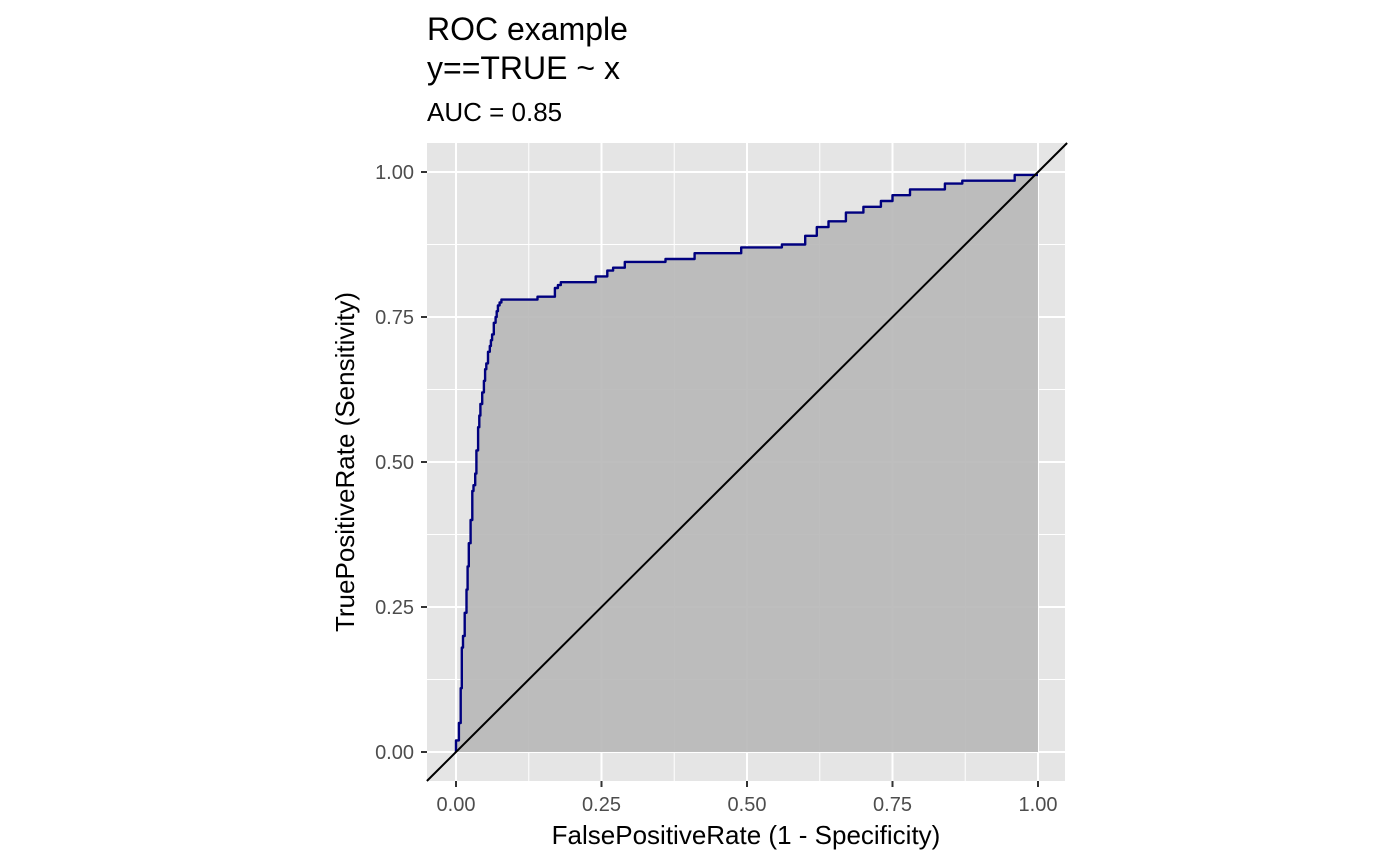  I want to click on x-axis: 0.00 0.25 0.50 0.75 1.00, so click(747, 798).